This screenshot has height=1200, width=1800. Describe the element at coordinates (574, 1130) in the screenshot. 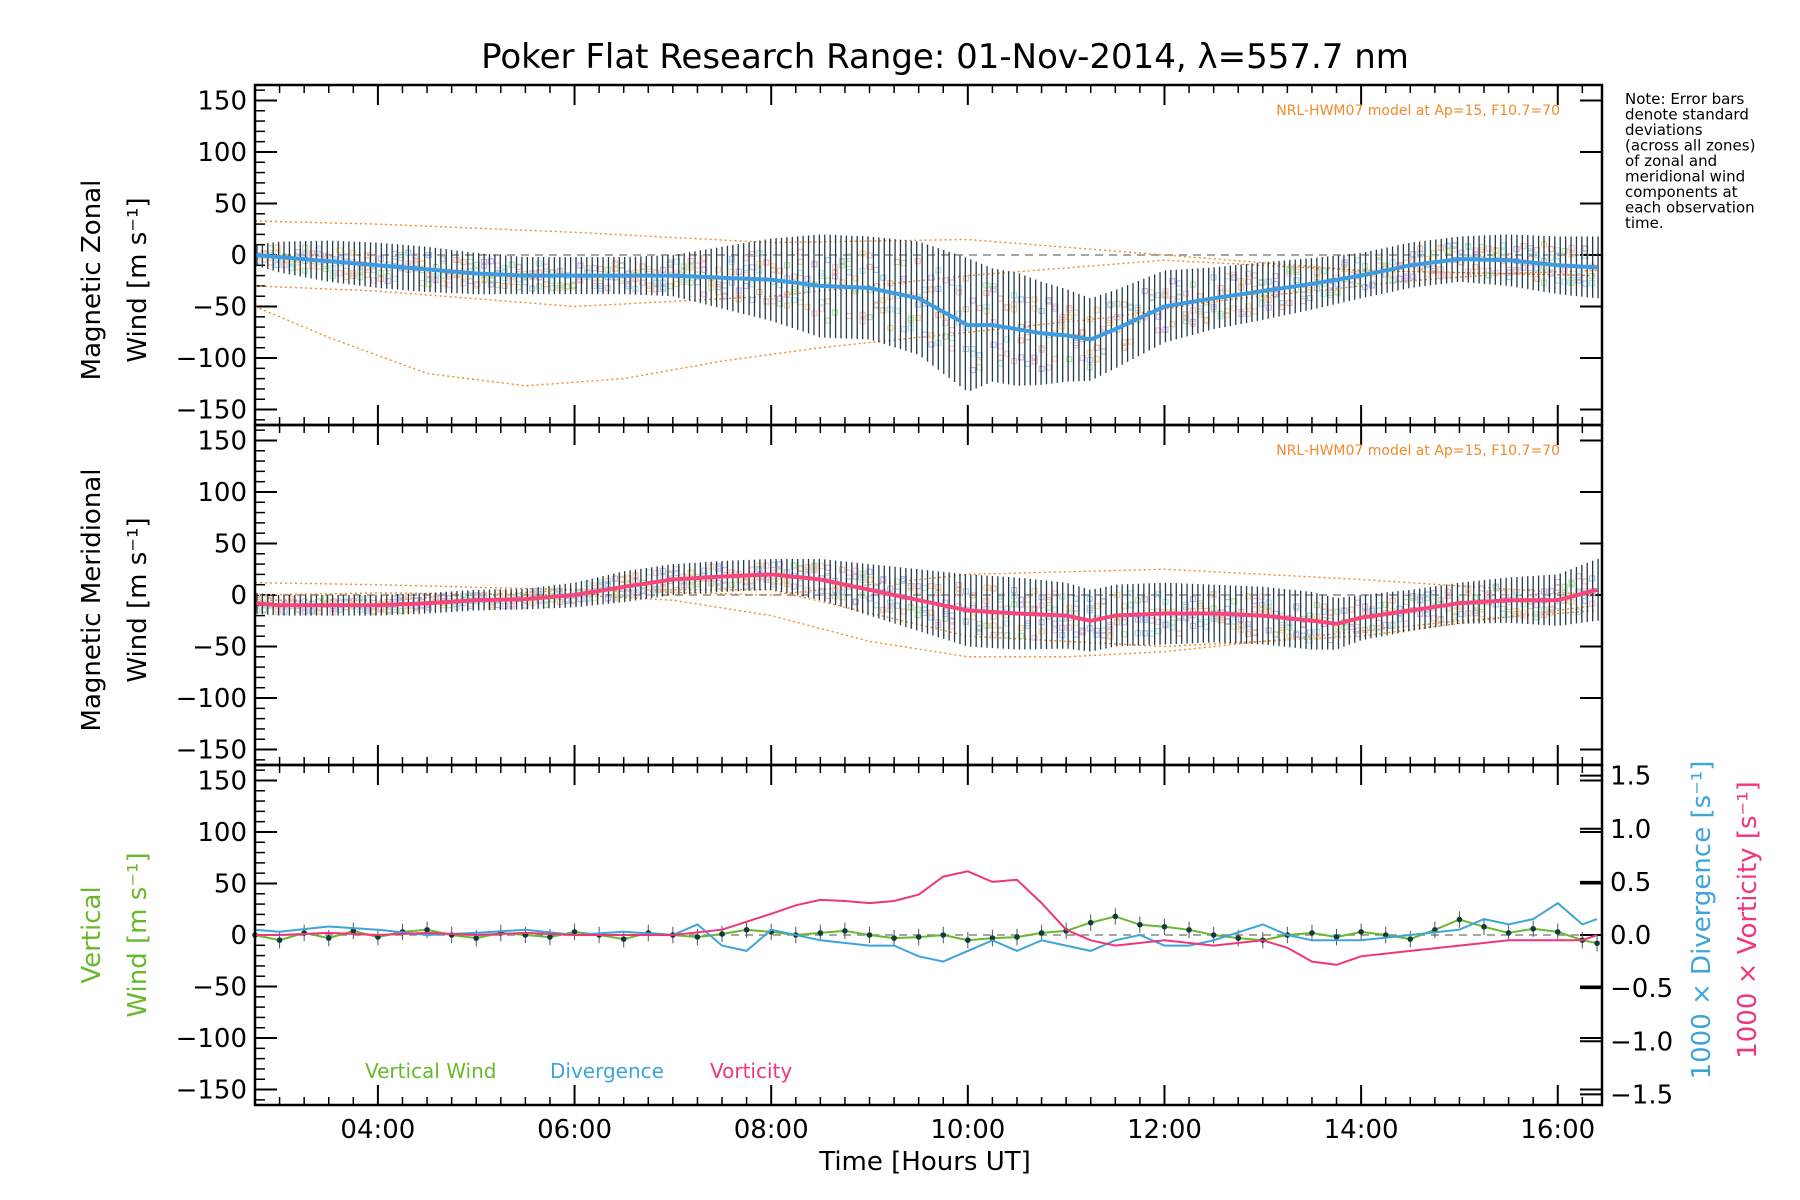

I see `xtick-label: 06:00` at that location.